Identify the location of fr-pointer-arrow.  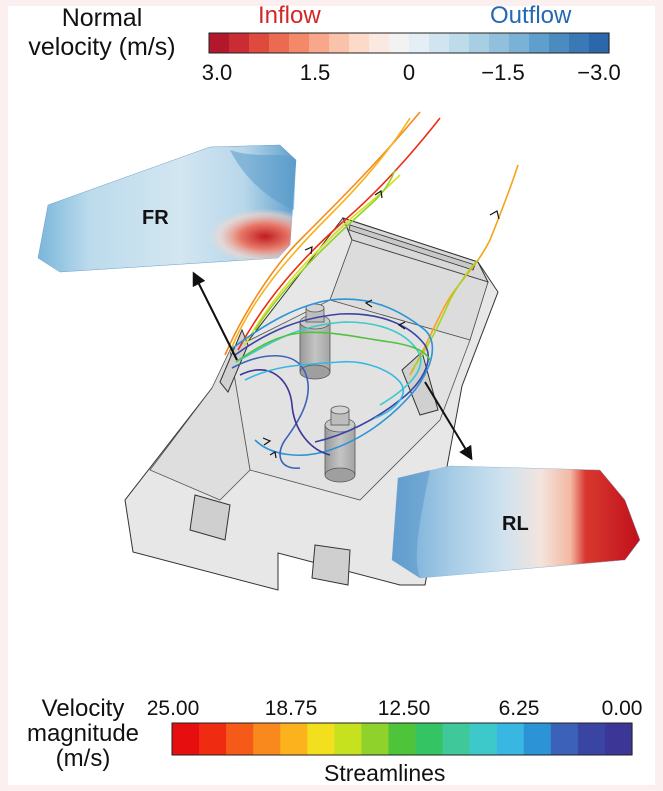
(215, 316).